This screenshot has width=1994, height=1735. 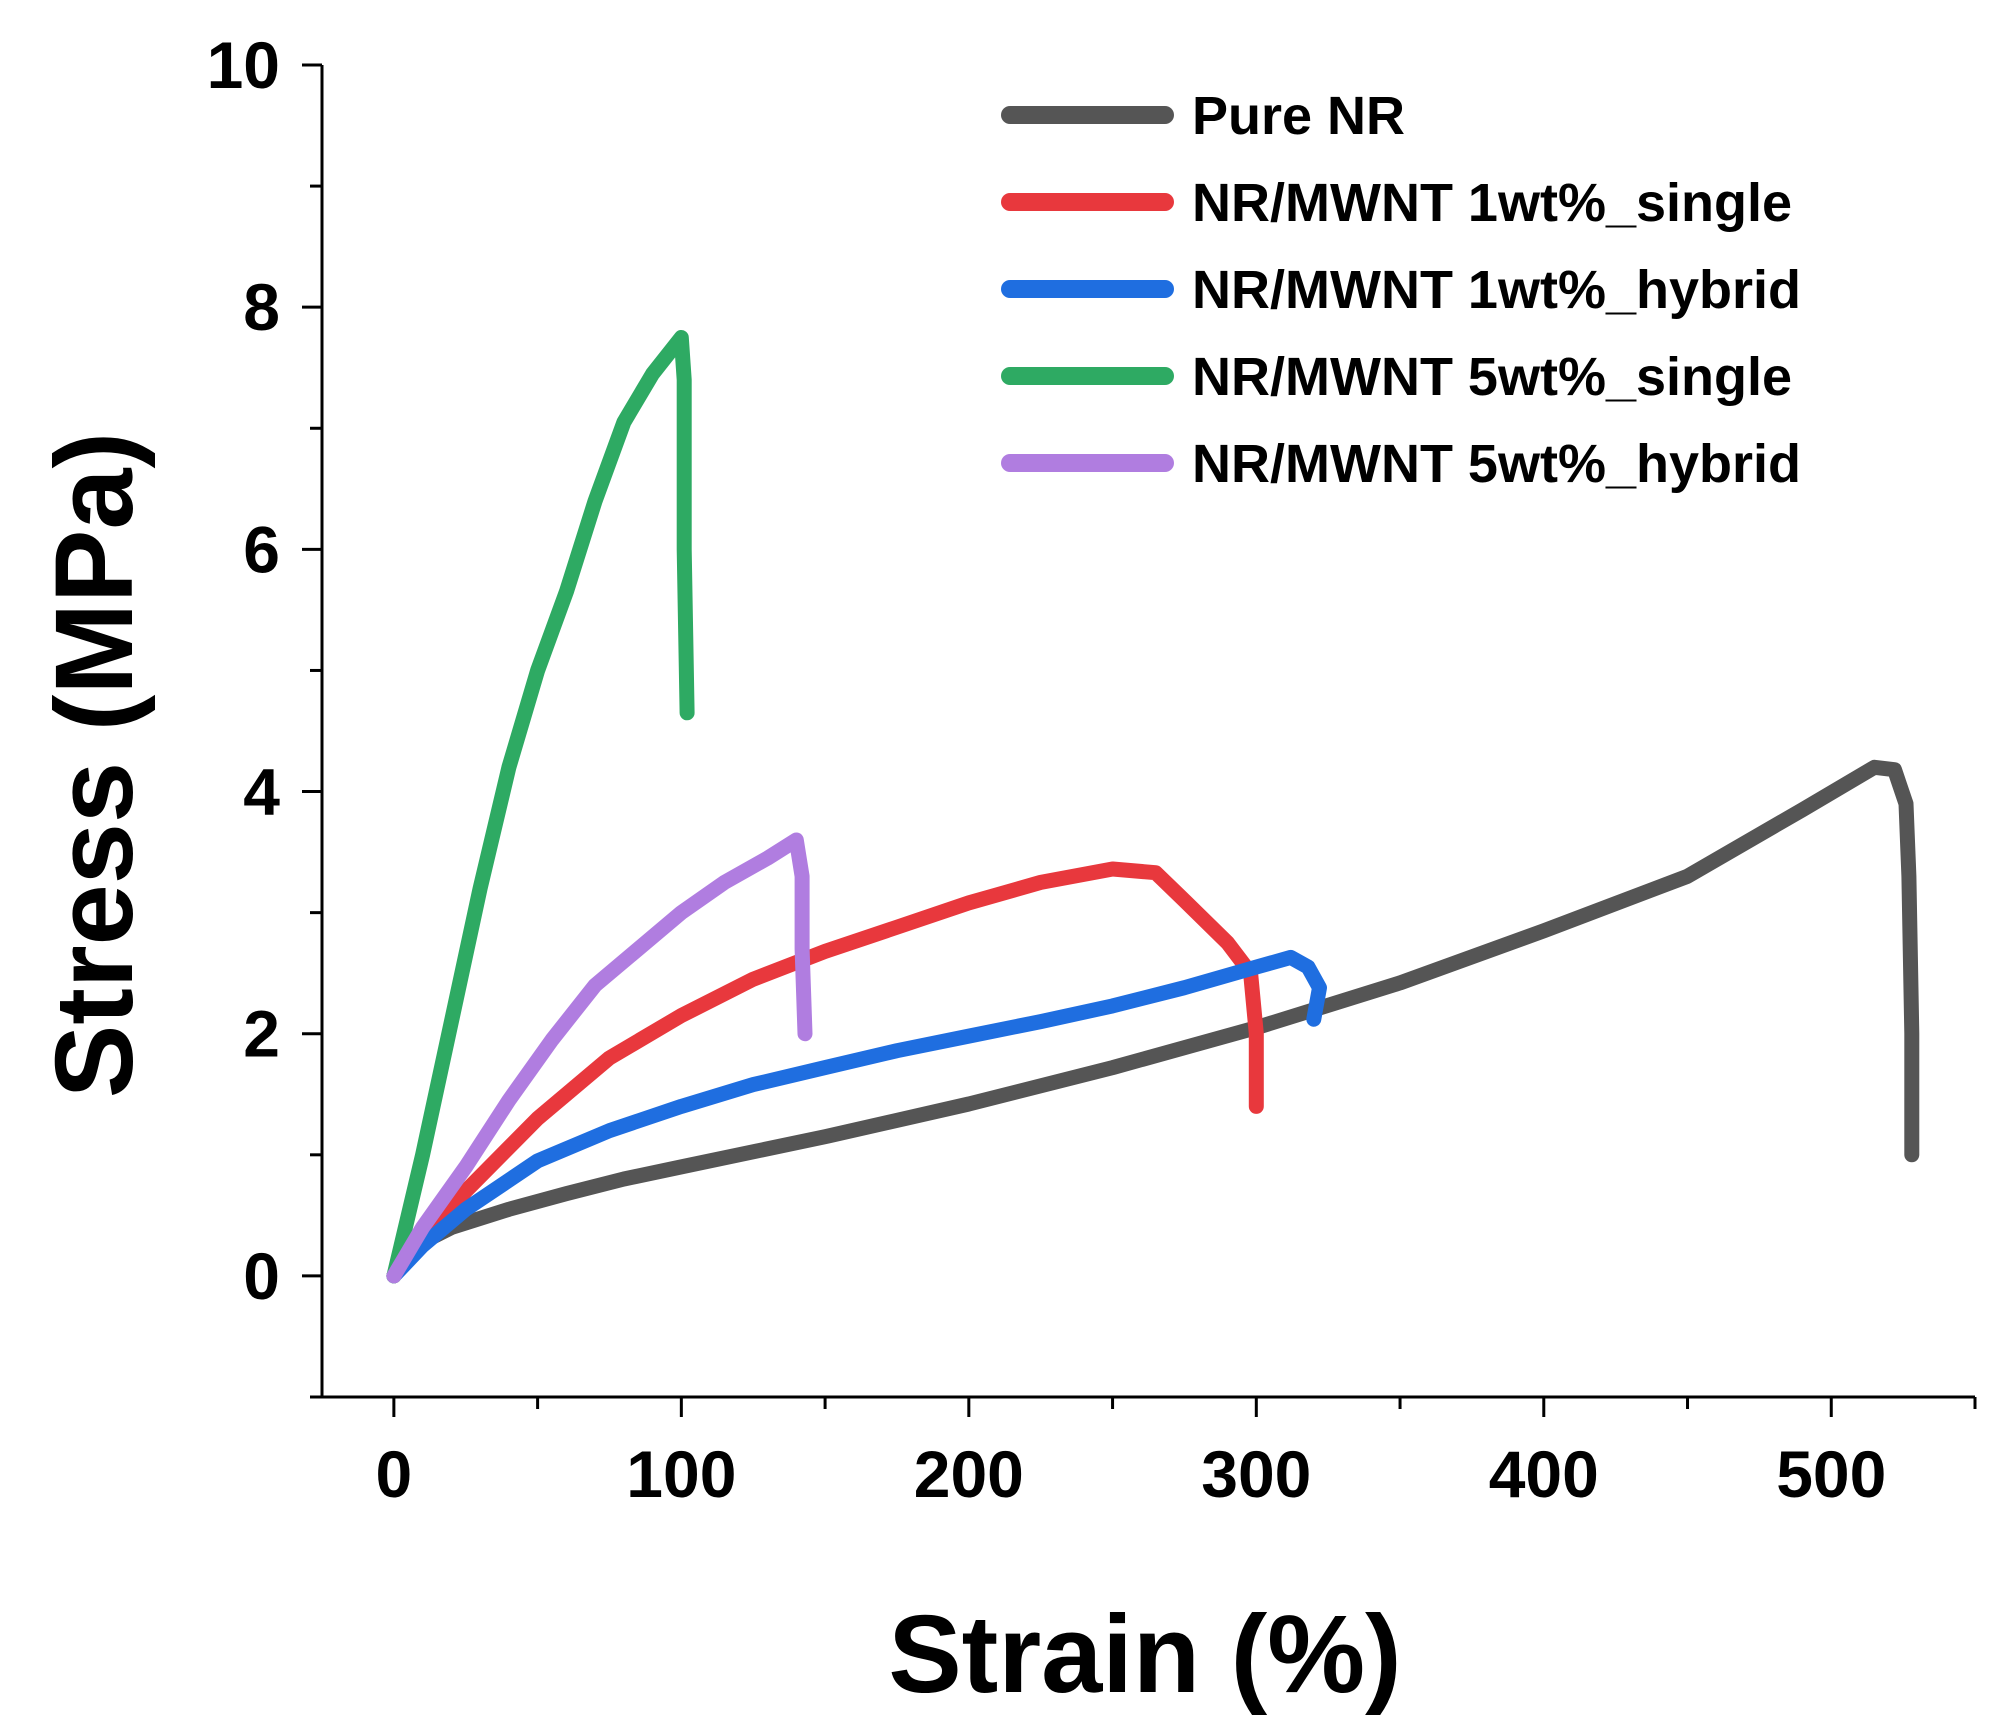 What do you see at coordinates (94, 765) in the screenshot?
I see `y-axis-title: Stress (MPa)` at bounding box center [94, 765].